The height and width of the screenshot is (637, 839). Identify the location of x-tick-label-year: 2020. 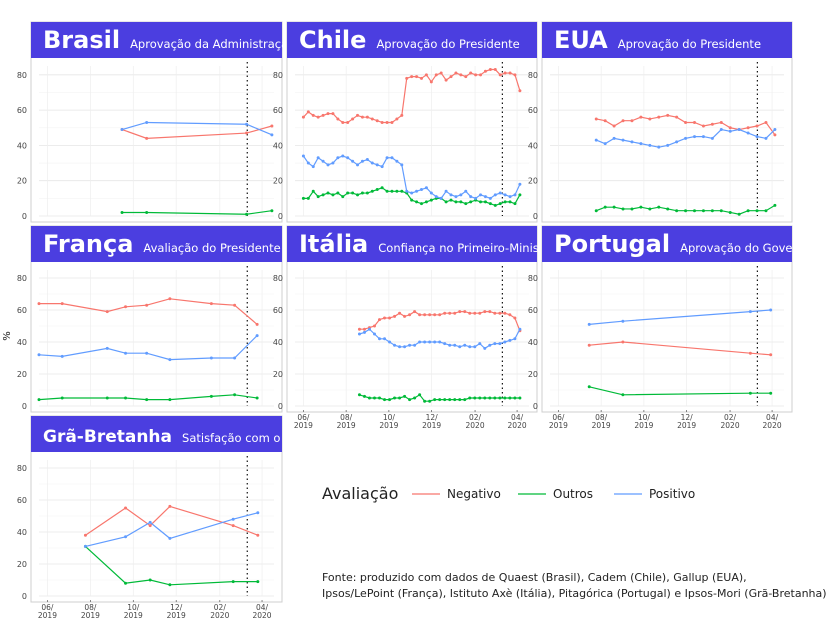
(730, 425).